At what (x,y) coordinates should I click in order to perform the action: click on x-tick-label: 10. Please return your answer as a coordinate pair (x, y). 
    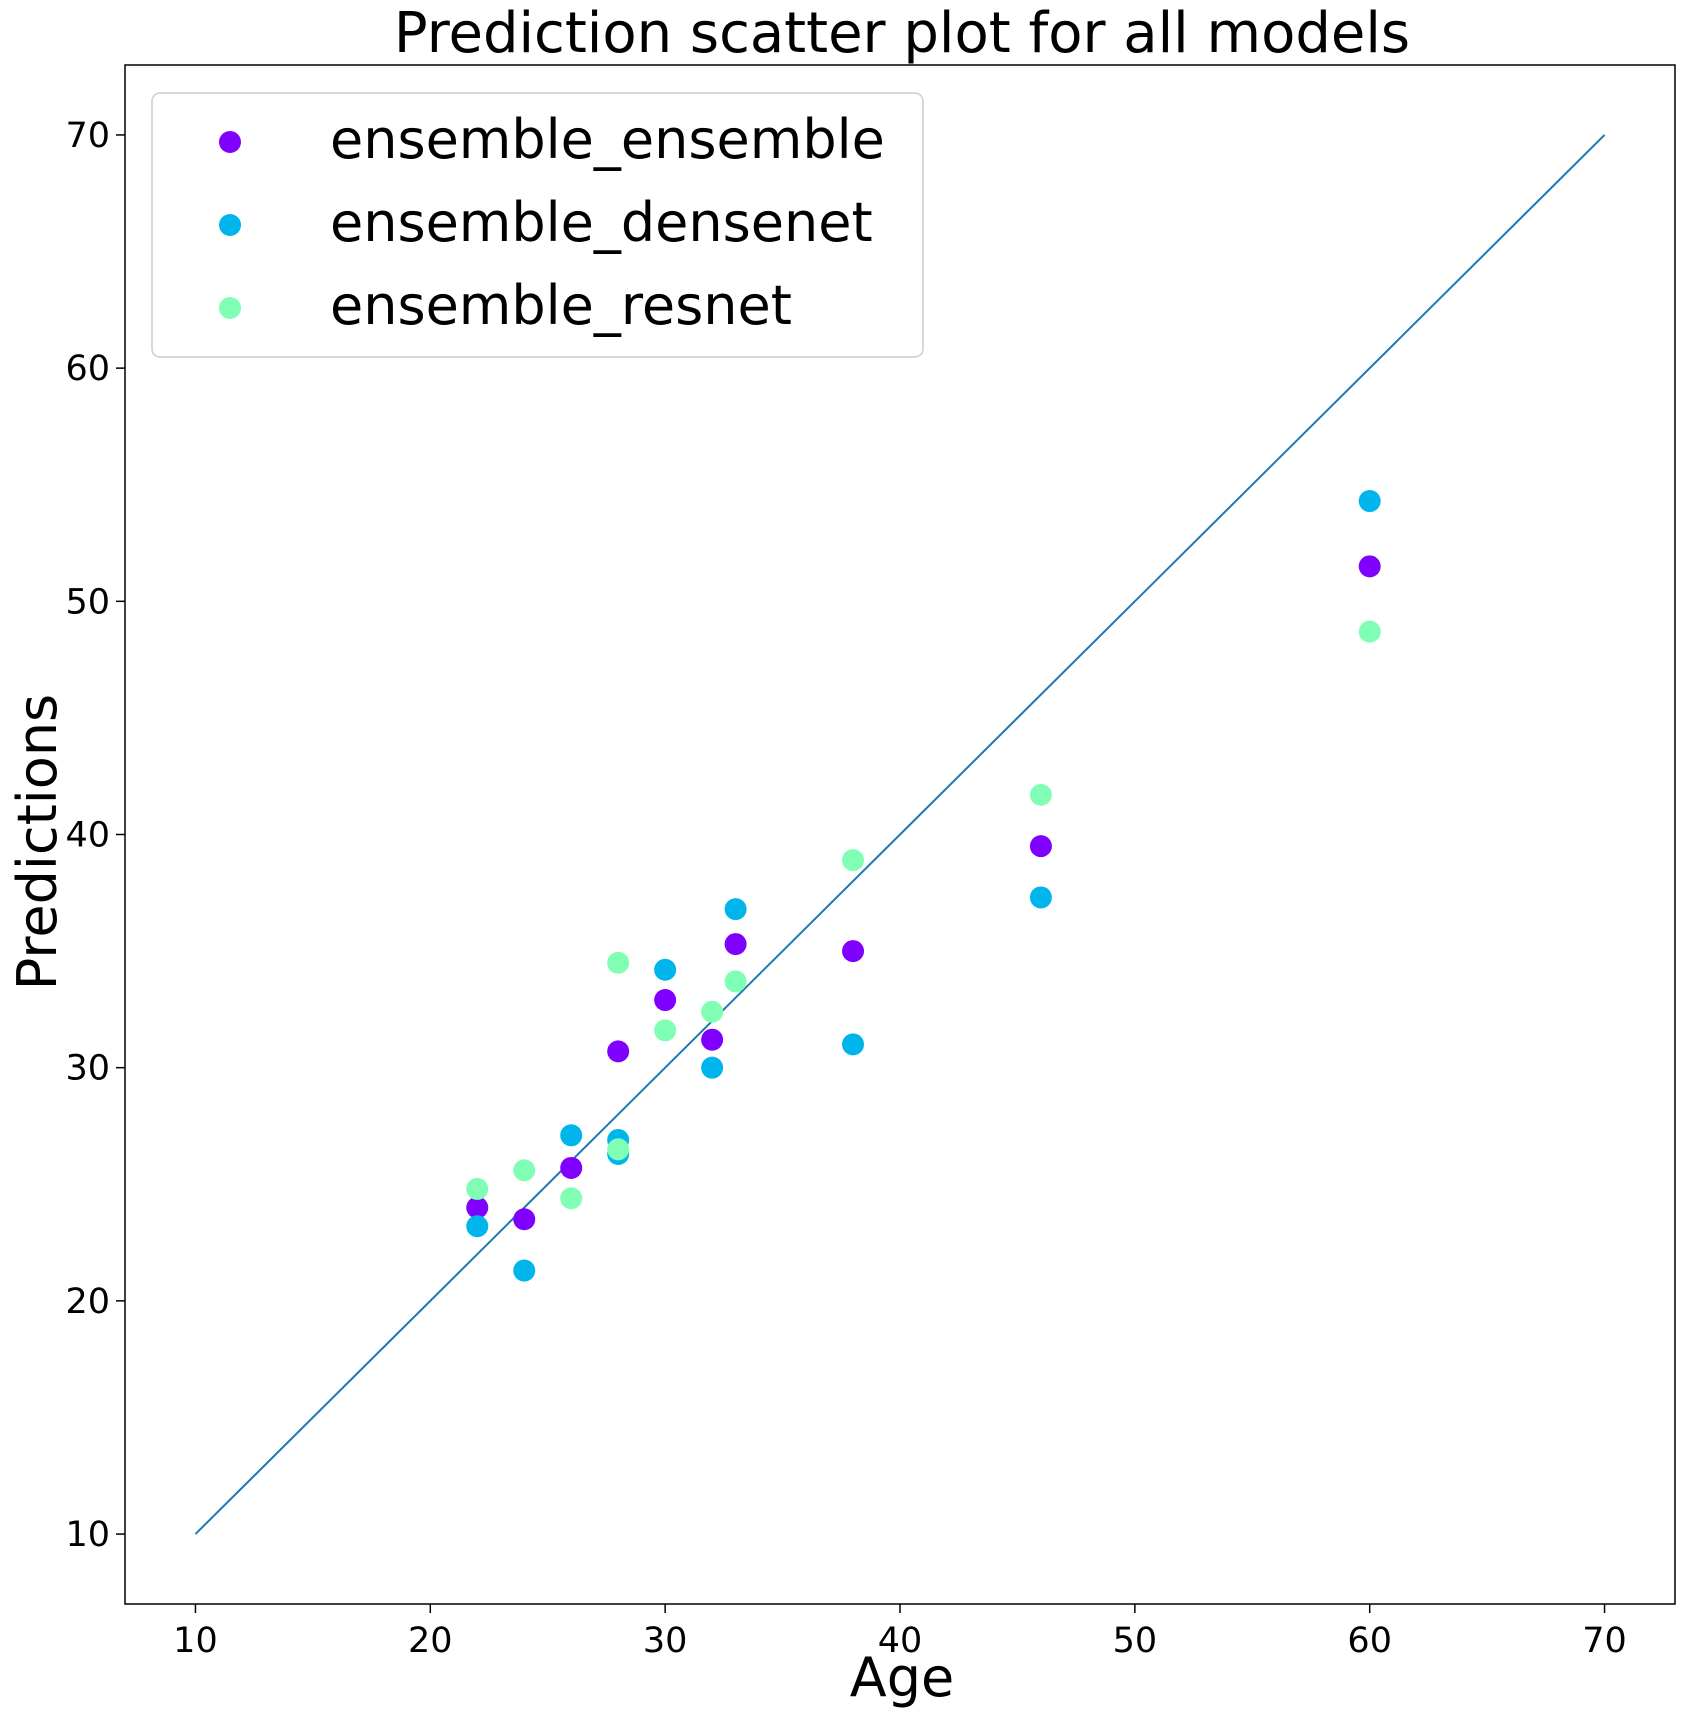
    Looking at the image, I should click on (195, 1641).